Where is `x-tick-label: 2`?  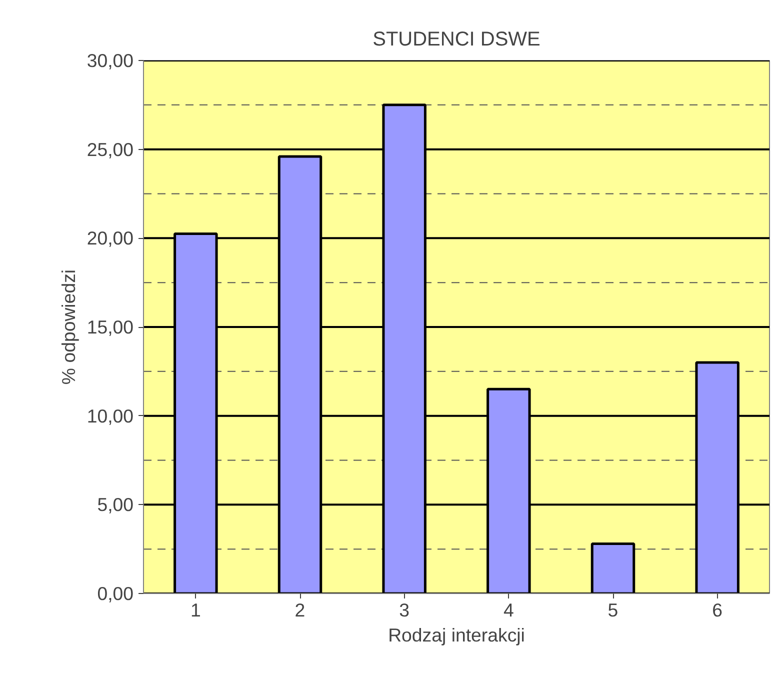
x-tick-label: 2 is located at coordinates (300, 610).